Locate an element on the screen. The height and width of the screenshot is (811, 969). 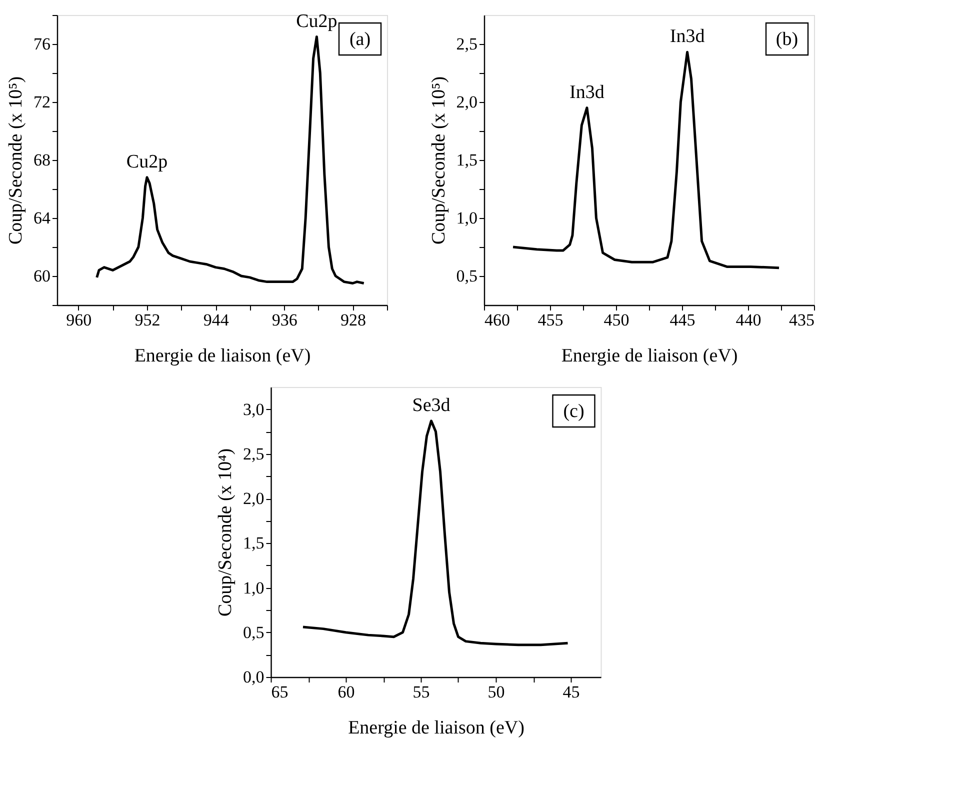
y-axis-title: Coup/Seconde (x 10⁴) is located at coordinates (225, 532).